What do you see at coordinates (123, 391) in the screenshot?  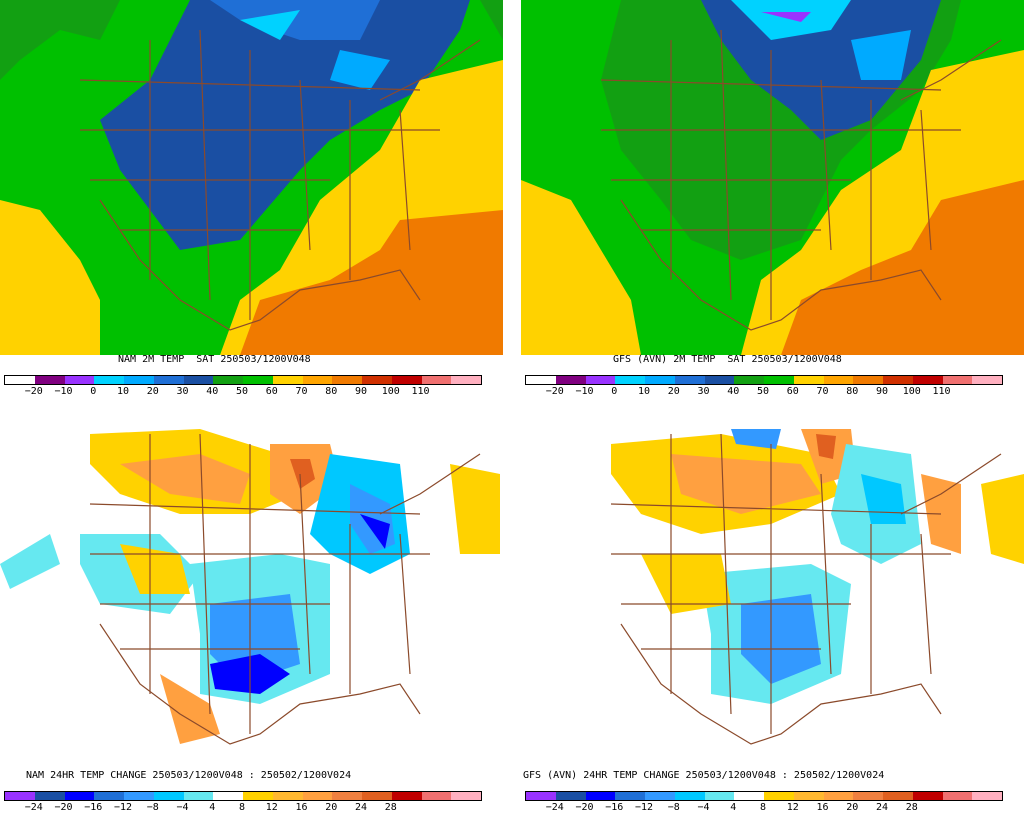 I see `colorbar-label: 10` at bounding box center [123, 391].